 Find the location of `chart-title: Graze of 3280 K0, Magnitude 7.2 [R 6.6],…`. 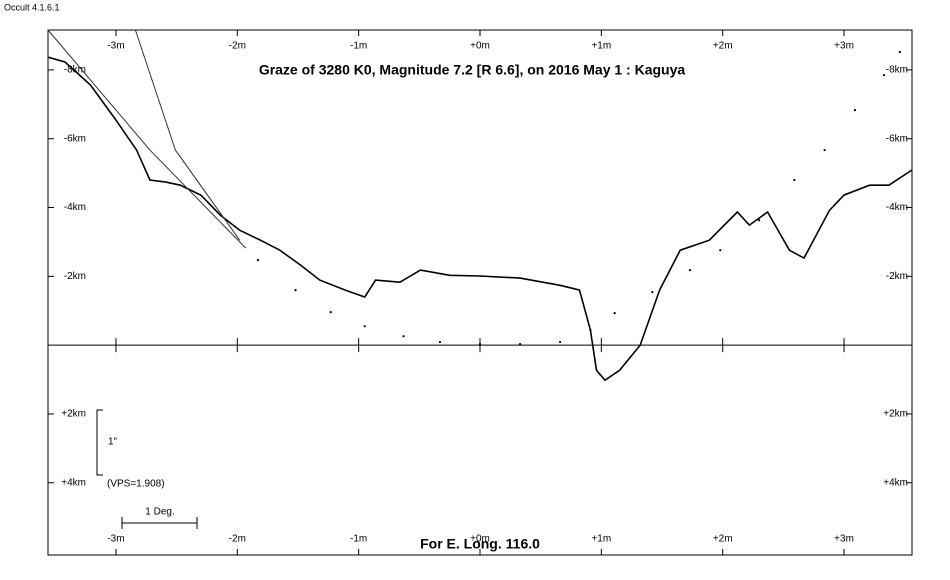

chart-title: Graze of 3280 K0, Magnitude 7.2 [R 6.6],… is located at coordinates (472, 70).